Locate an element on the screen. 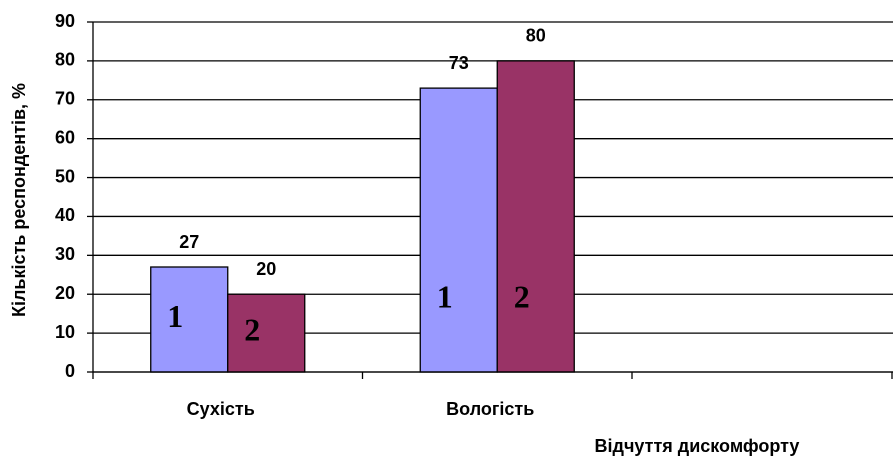 Image resolution: width=893 pixels, height=461 pixels. y-tick-label: 90 is located at coordinates (65, 21).